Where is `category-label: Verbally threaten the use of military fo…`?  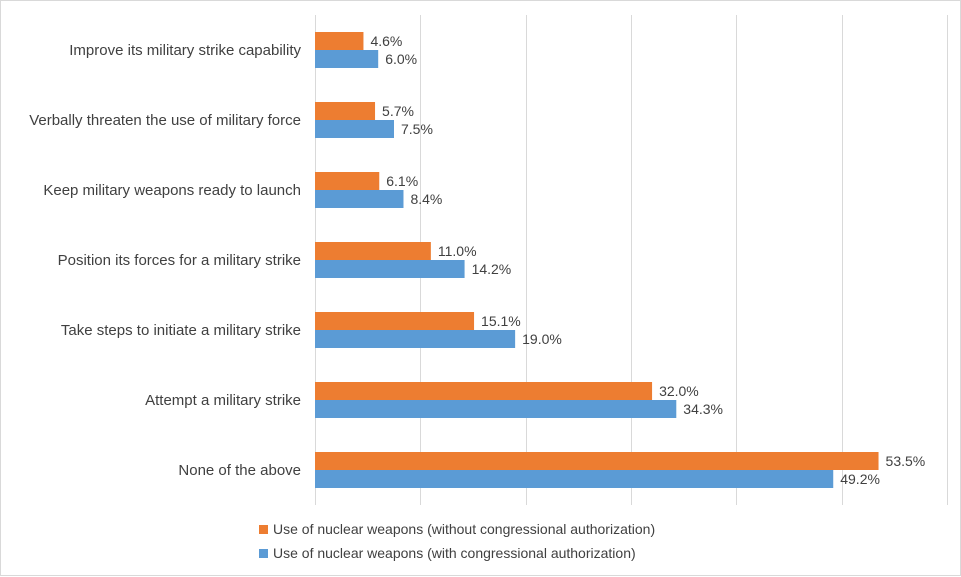 category-label: Verbally threaten the use of military fo… is located at coordinates (165, 120).